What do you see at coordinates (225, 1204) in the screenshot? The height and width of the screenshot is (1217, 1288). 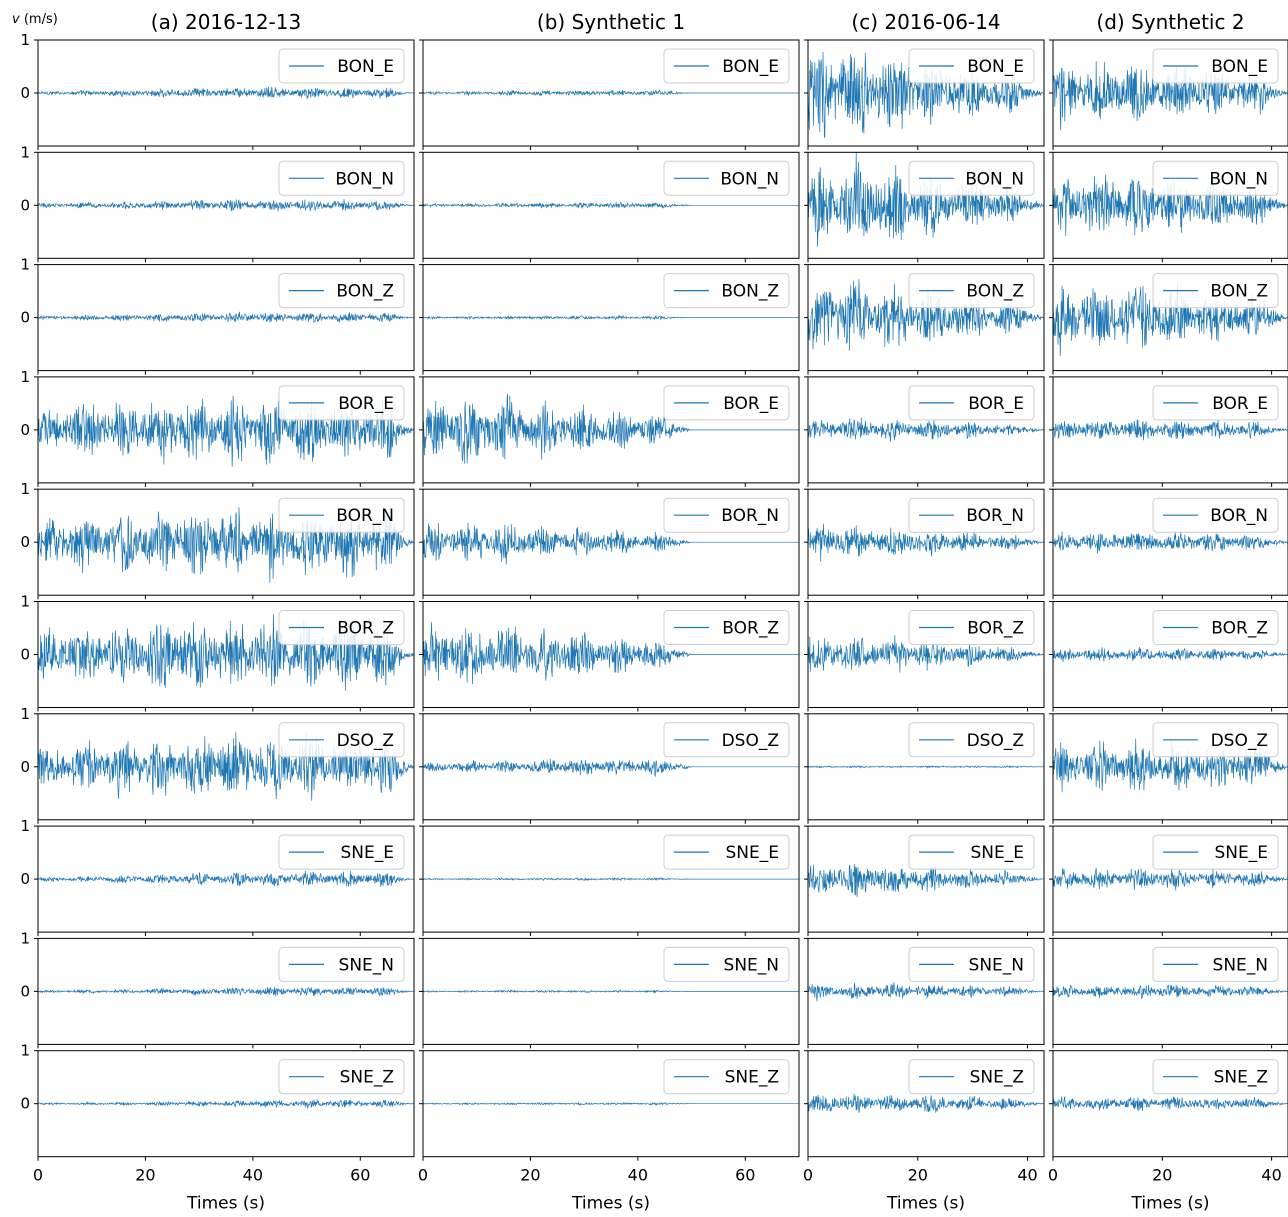 I see `x-axis-label-0: Times (s)` at bounding box center [225, 1204].